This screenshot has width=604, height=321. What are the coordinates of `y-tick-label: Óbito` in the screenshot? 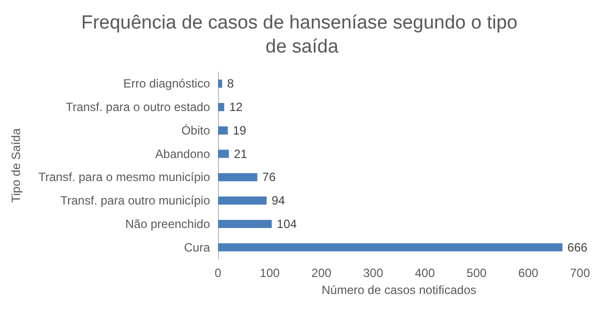 It's located at (195, 130).